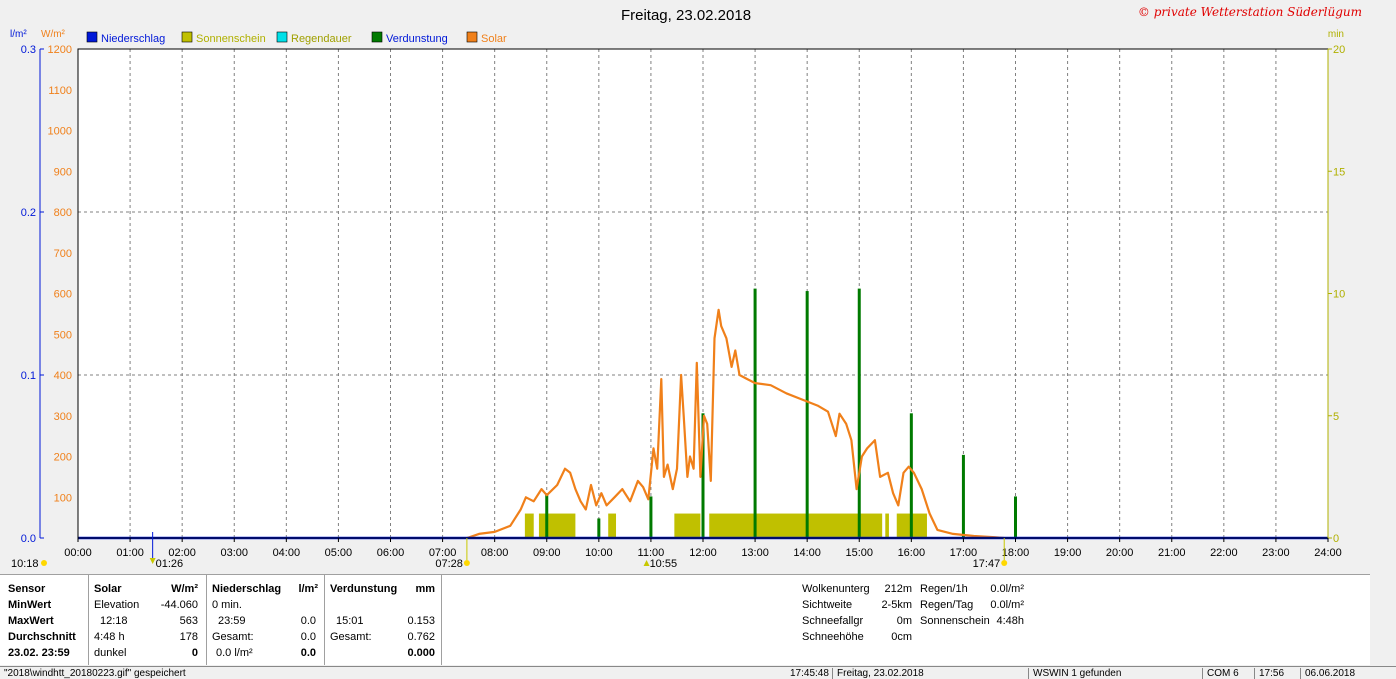 This screenshot has height=679, width=1396. I want to click on solar-tick-label: 1100, so click(60, 91).